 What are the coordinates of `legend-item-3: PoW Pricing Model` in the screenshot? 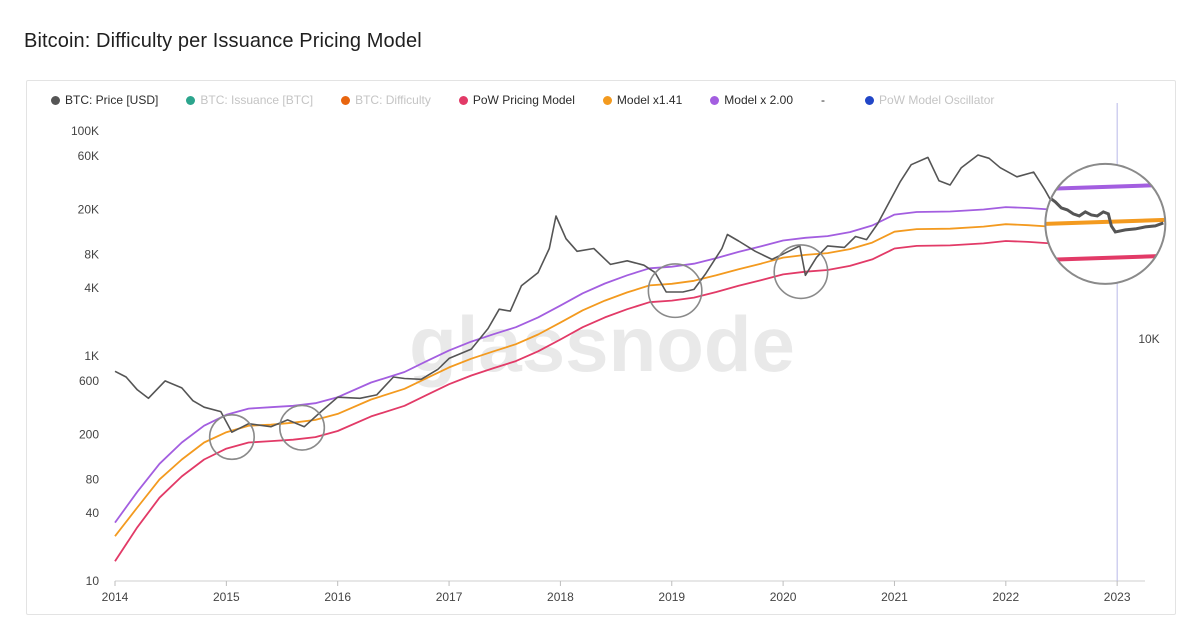 It's located at (516, 100).